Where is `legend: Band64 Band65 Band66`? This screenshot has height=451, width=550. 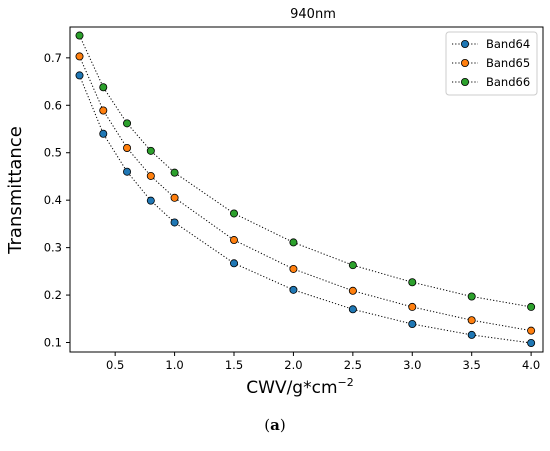 legend: Band64 Band65 Band66 is located at coordinates (491, 63).